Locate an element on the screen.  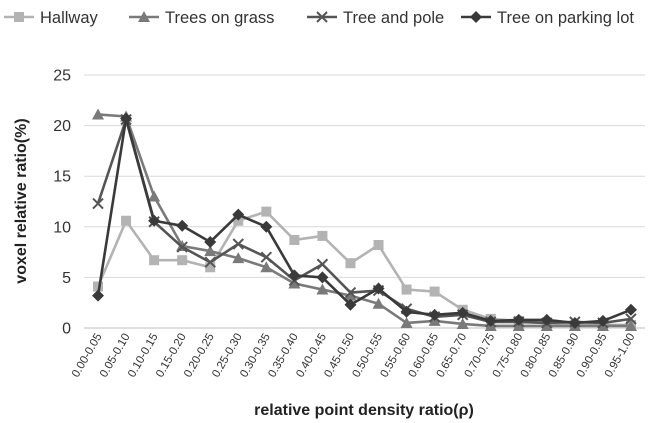
y-tick-label: 15 is located at coordinates (62, 177).